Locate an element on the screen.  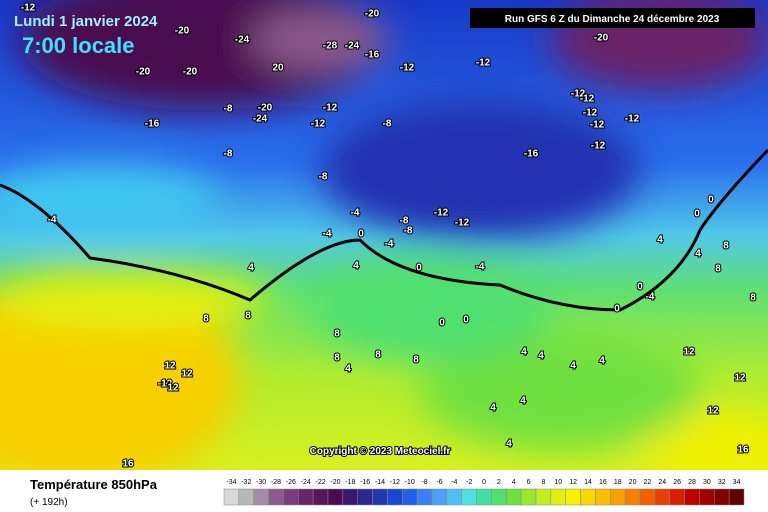
legend-label: -22 is located at coordinates (321, 482).